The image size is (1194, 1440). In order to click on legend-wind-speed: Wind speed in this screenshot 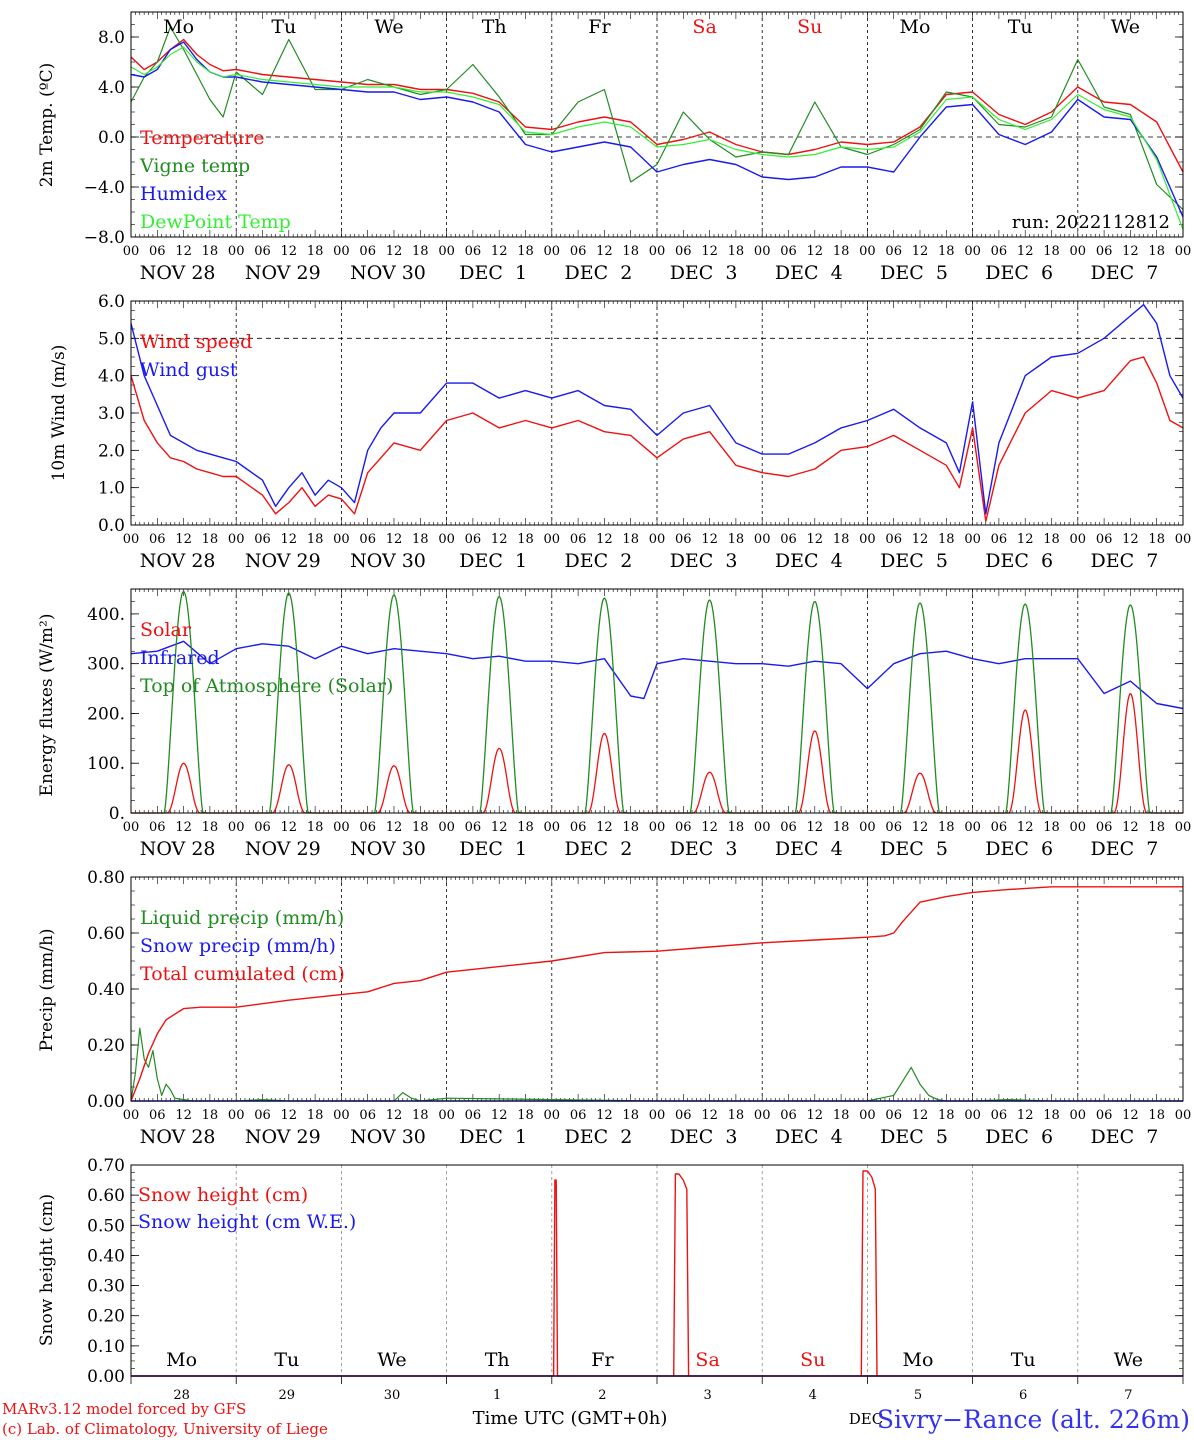, I will do `click(196, 342)`.